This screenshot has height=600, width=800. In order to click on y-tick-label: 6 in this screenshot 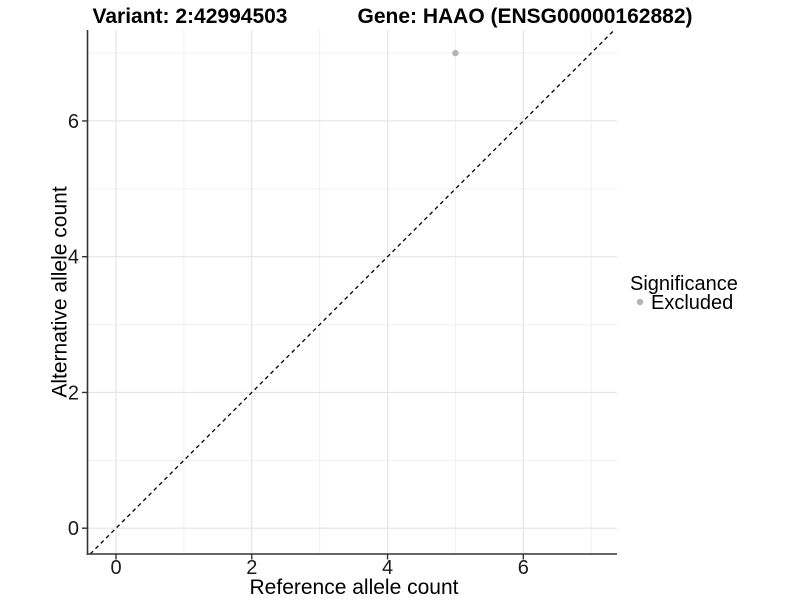, I will do `click(73, 122)`.